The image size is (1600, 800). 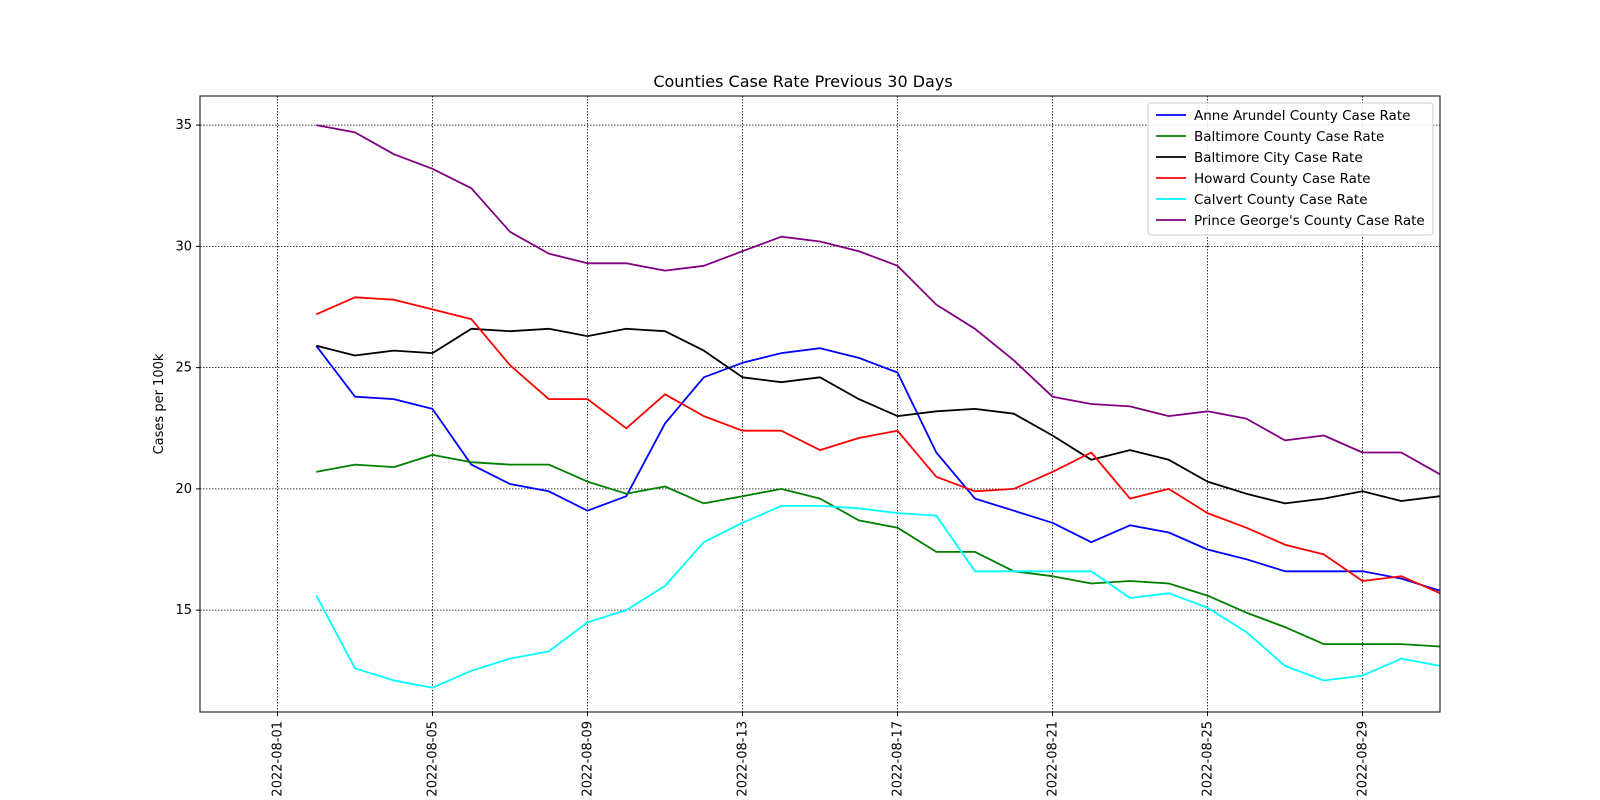 What do you see at coordinates (743, 759) in the screenshot?
I see `x-tick-label: 2022-08-13` at bounding box center [743, 759].